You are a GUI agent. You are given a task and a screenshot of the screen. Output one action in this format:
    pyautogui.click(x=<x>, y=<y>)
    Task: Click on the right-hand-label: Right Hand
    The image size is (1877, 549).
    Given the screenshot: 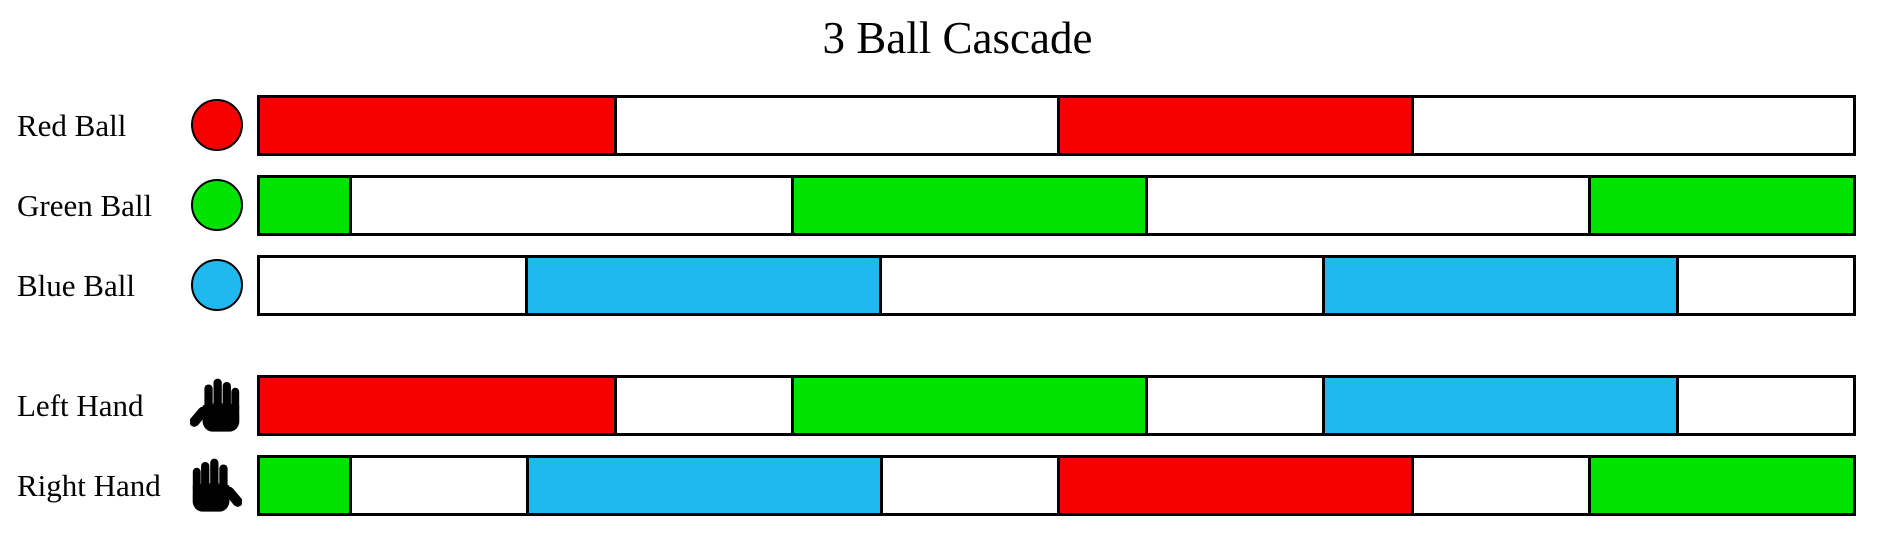 What is the action you would take?
    pyautogui.click(x=89, y=485)
    